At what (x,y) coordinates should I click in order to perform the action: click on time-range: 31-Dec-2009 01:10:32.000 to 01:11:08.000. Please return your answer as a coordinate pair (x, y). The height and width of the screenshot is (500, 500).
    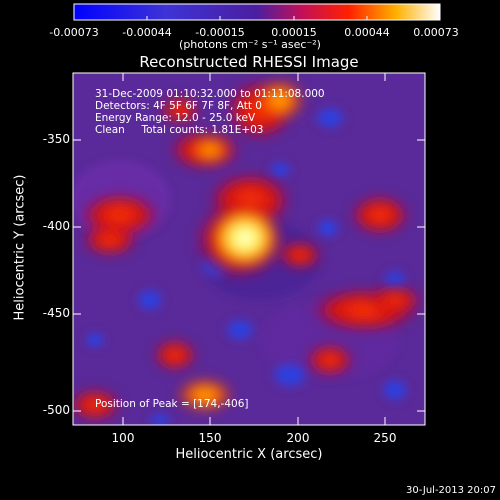
    Looking at the image, I should click on (210, 94).